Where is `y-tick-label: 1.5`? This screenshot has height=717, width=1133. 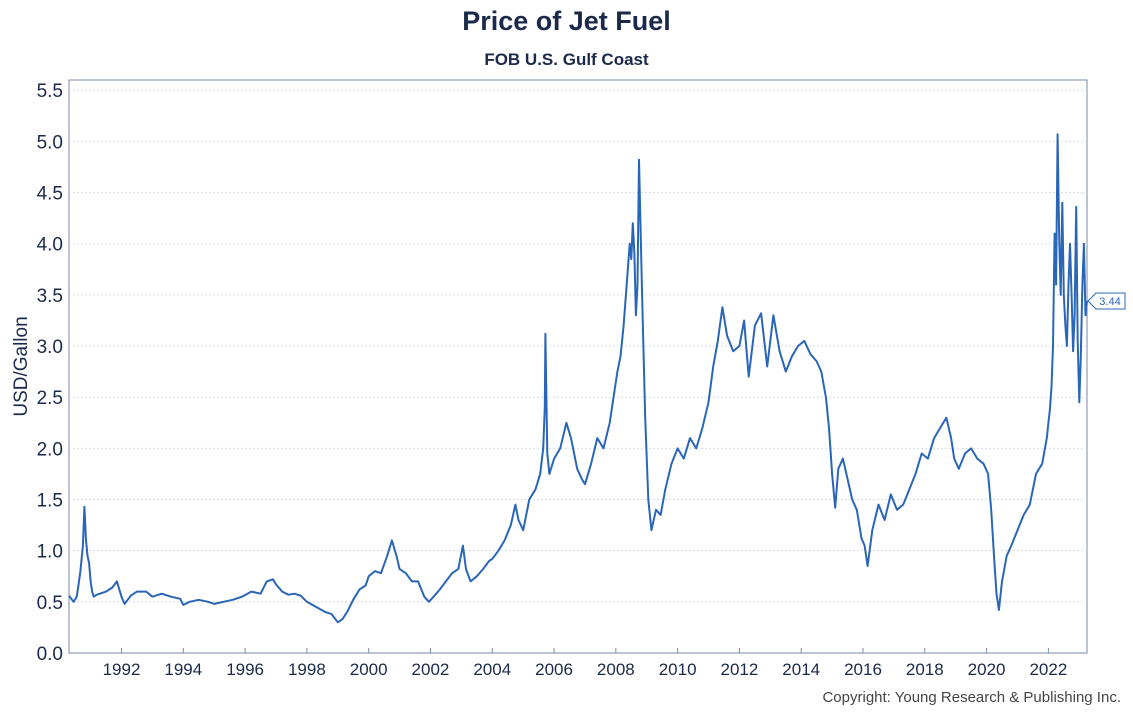 y-tick-label: 1.5 is located at coordinates (50, 501).